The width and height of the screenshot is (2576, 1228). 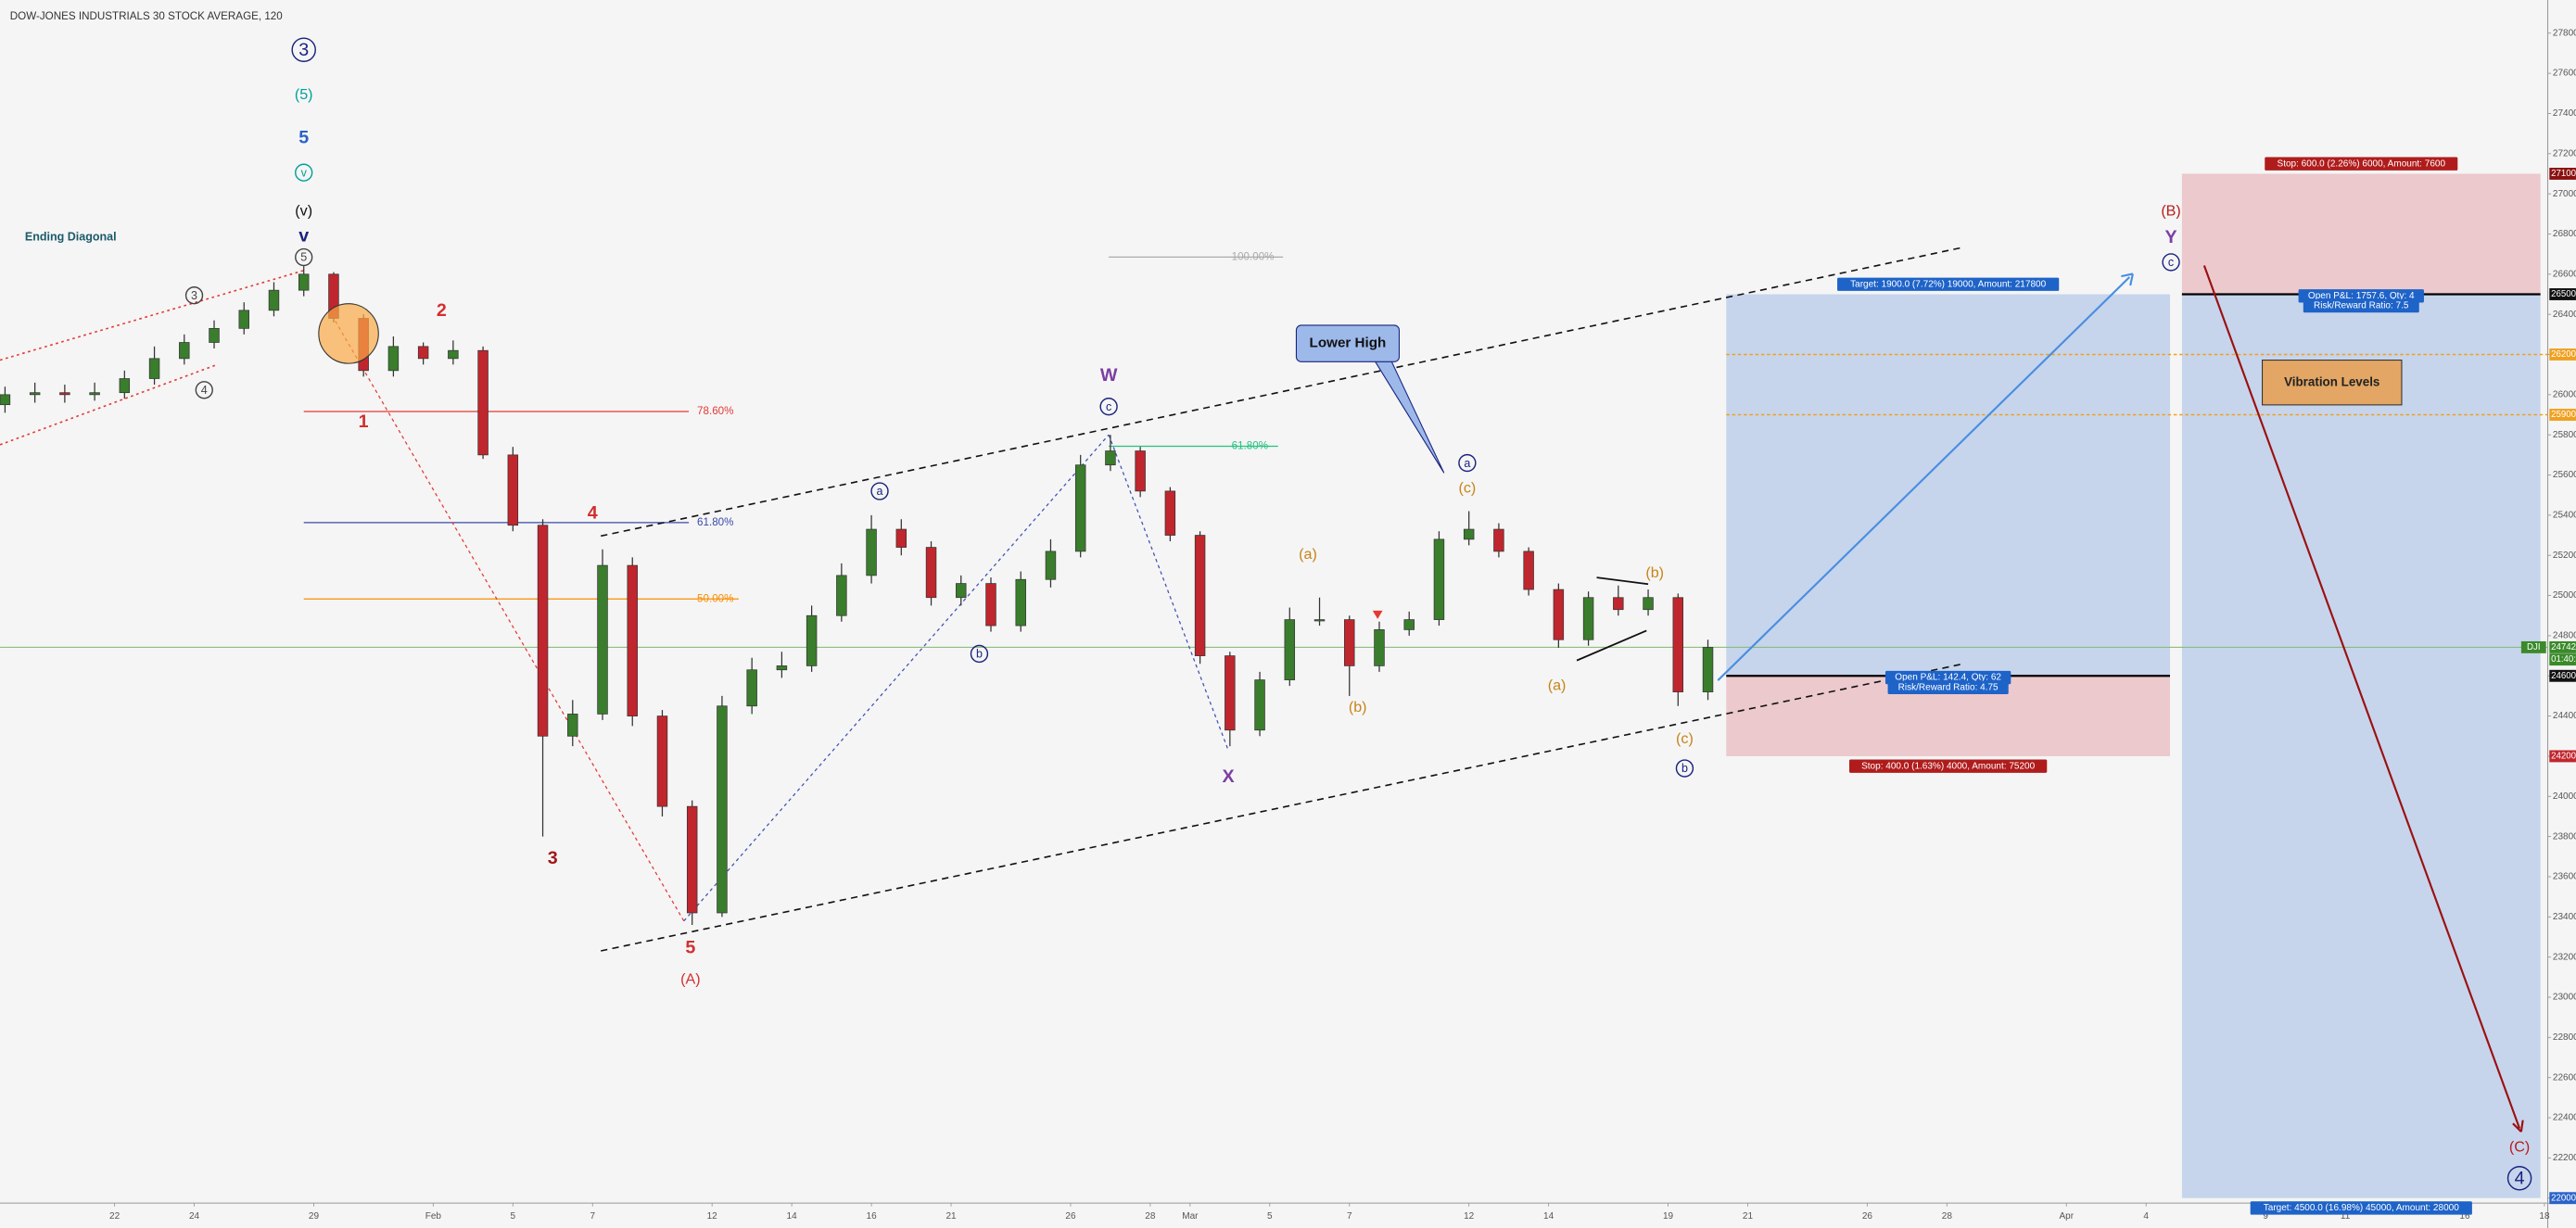 What do you see at coordinates (2563, 354) in the screenshot?
I see `price-marker-label: 26200.0` at bounding box center [2563, 354].